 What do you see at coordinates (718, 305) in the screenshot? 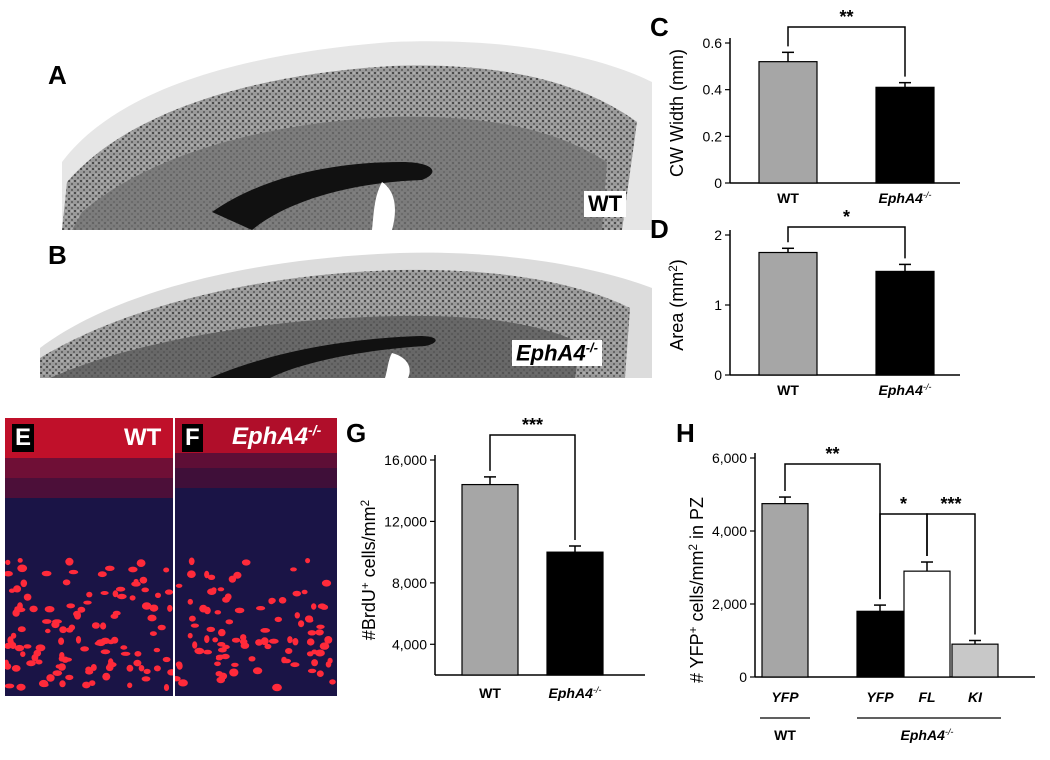
I see `y-tick-label: 1` at bounding box center [718, 305].